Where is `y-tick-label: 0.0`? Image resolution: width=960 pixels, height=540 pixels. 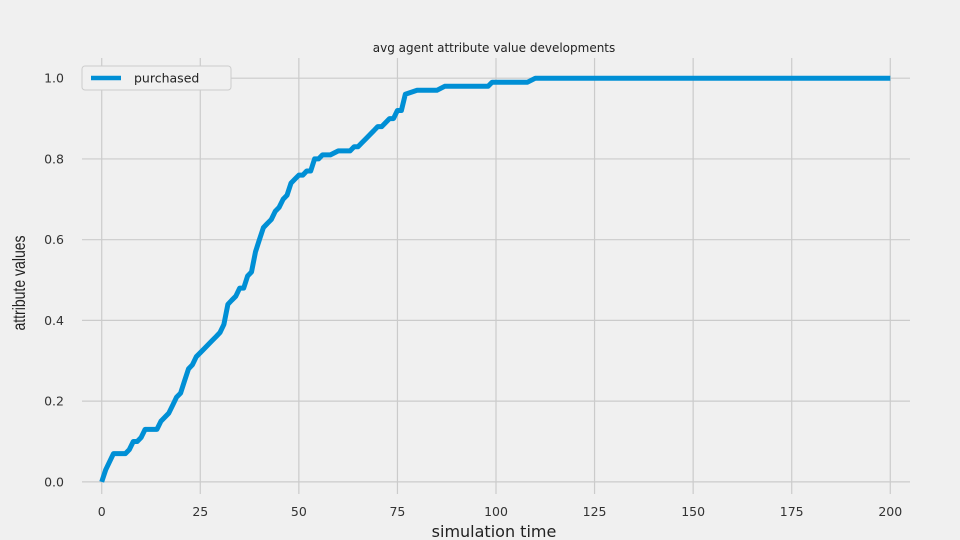 y-tick-label: 0.0 is located at coordinates (54, 481).